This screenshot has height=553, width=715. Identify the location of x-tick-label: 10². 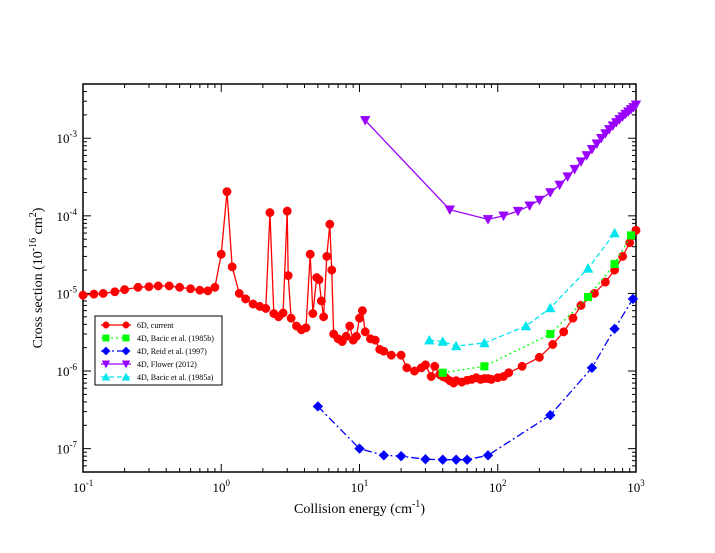
(498, 486).